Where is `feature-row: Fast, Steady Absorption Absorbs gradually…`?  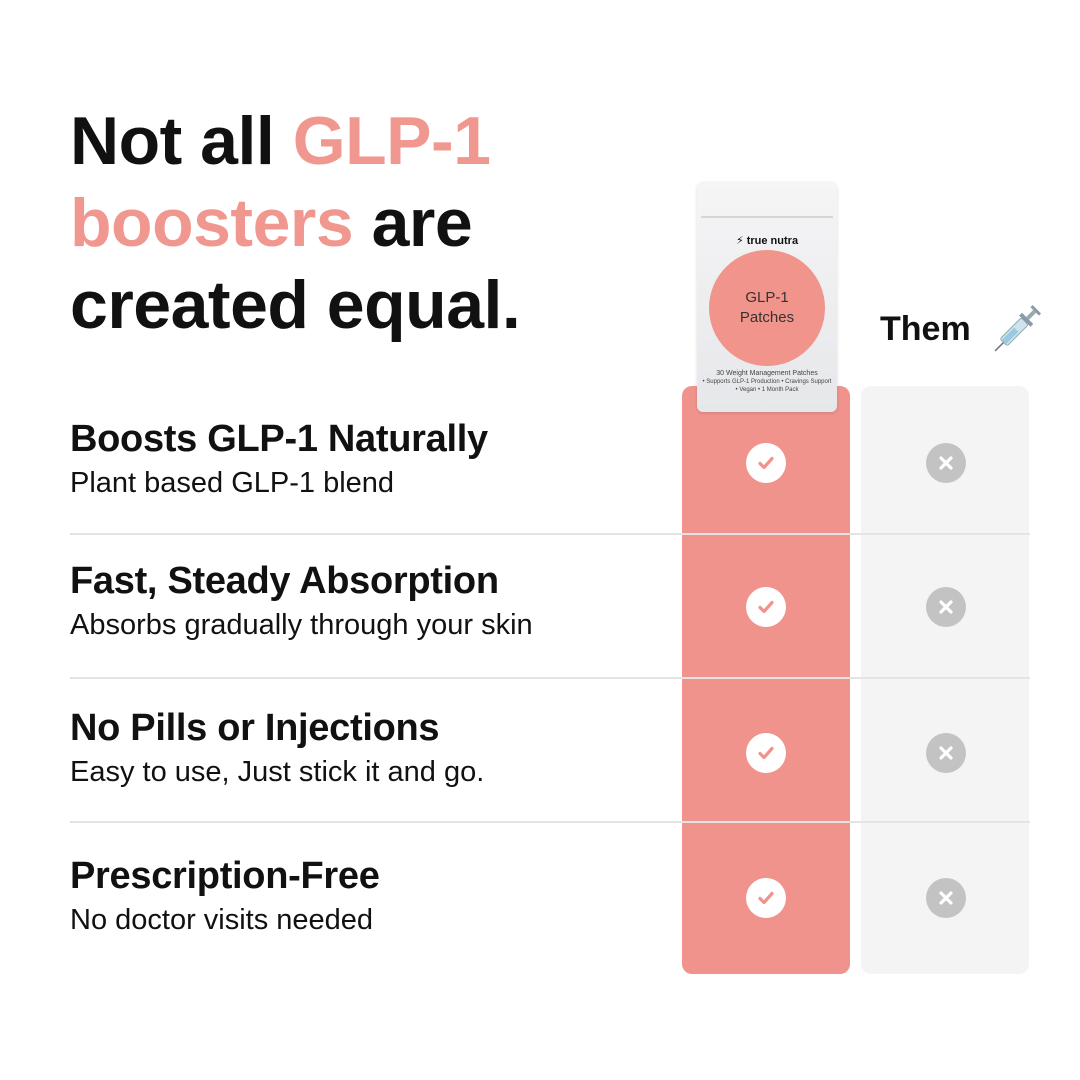
feature-row: Fast, Steady Absorption Absorbs gradually… is located at coordinates (301, 600).